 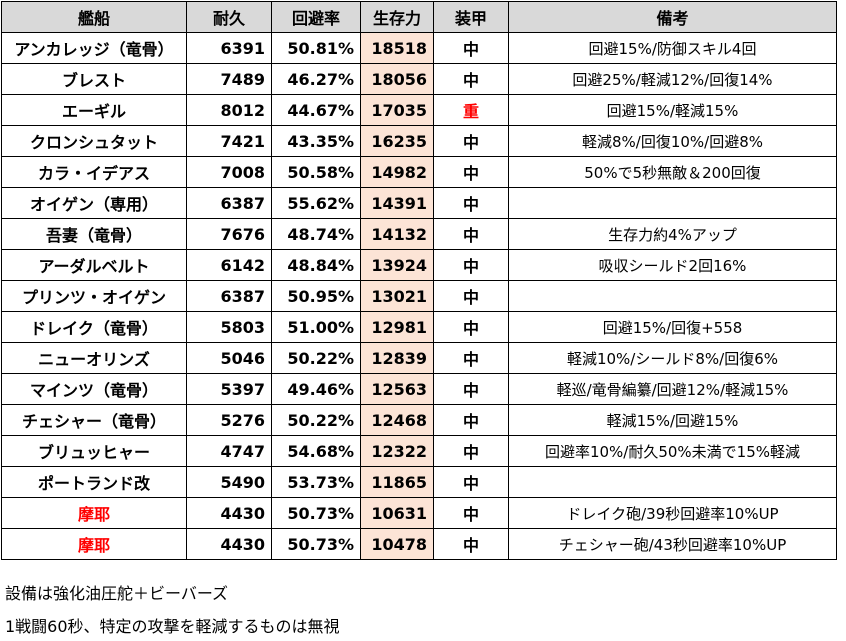 I want to click on ship-name-cell: アンカレッジ（竜骨）, so click(x=94, y=48).